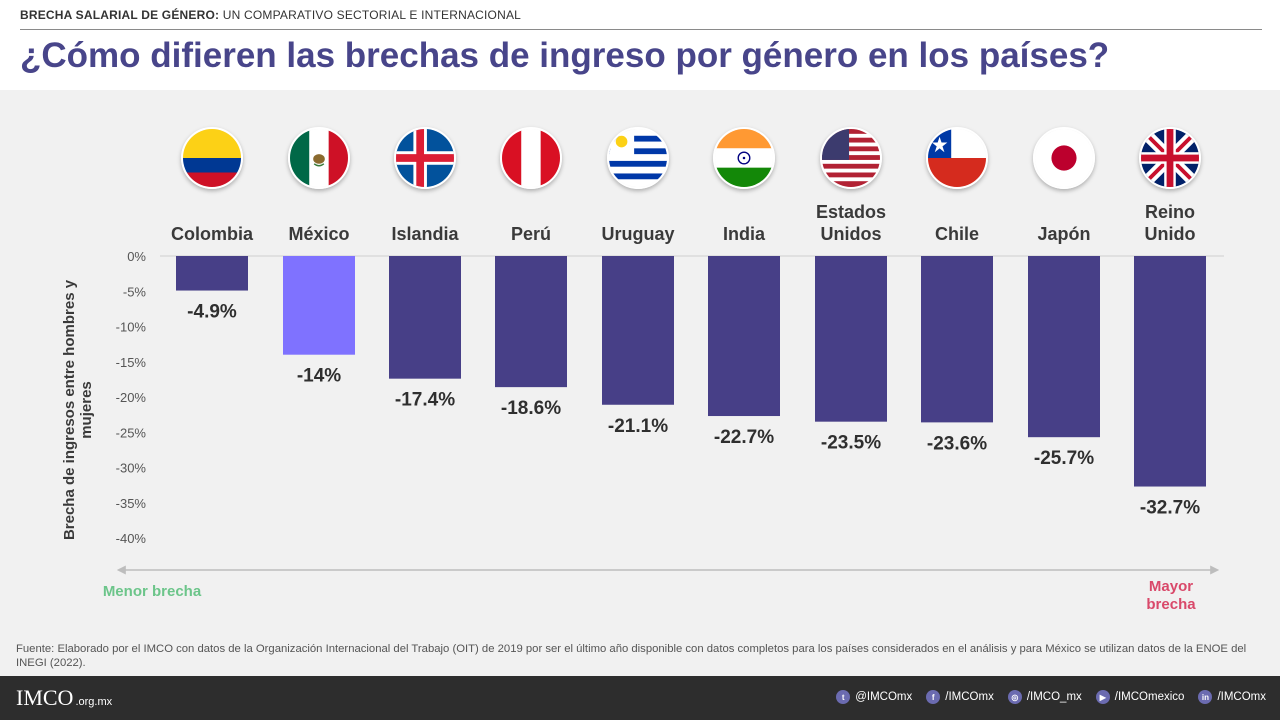 The height and width of the screenshot is (720, 1280). What do you see at coordinates (319, 376) in the screenshot?
I see `data-label: -14%` at bounding box center [319, 376].